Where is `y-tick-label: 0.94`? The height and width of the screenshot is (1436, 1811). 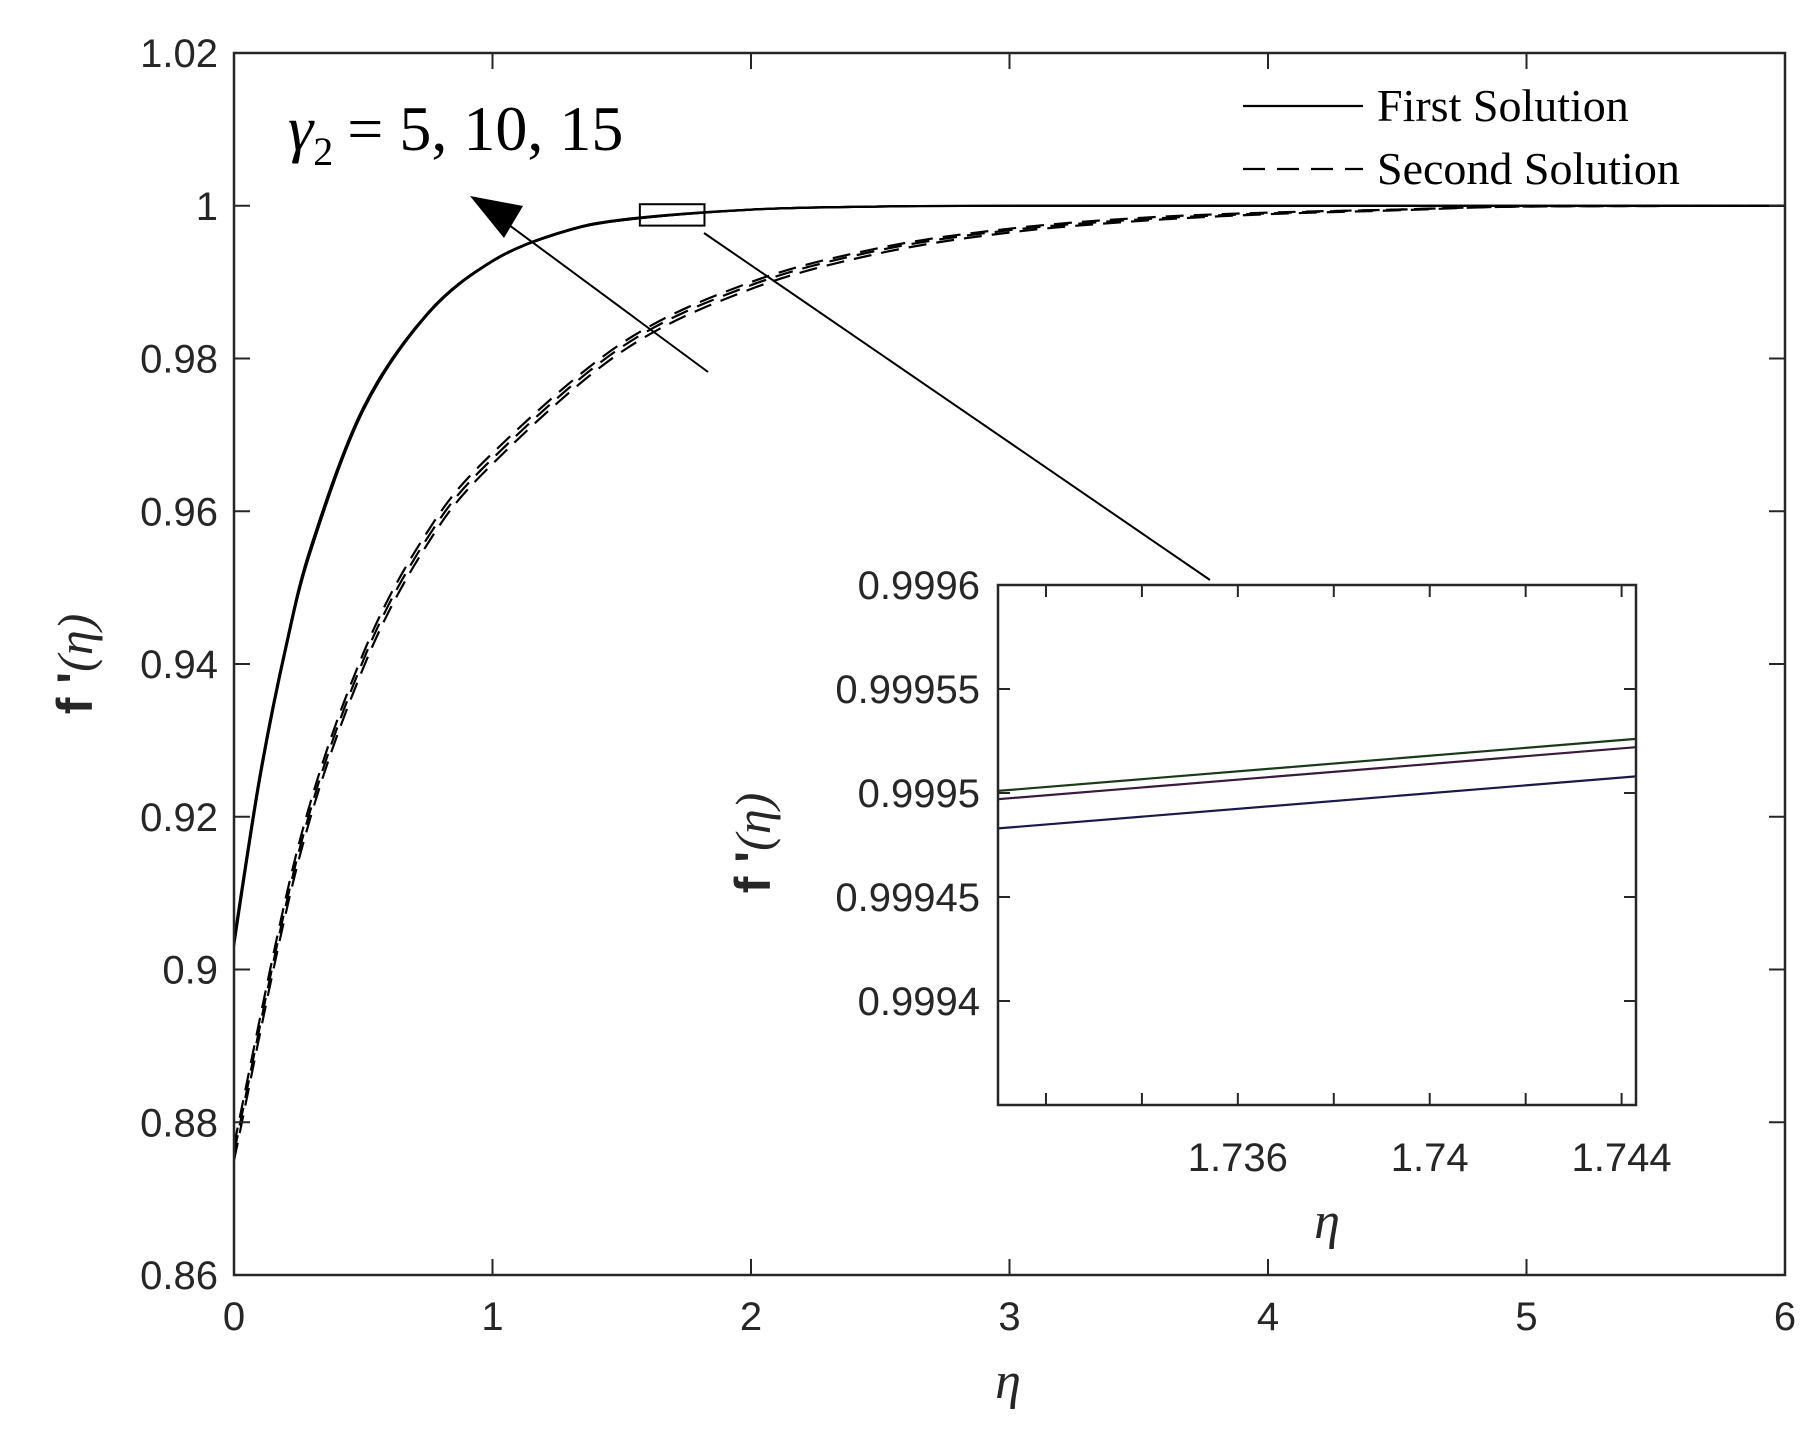
y-tick-label: 0.94 is located at coordinates (179, 665).